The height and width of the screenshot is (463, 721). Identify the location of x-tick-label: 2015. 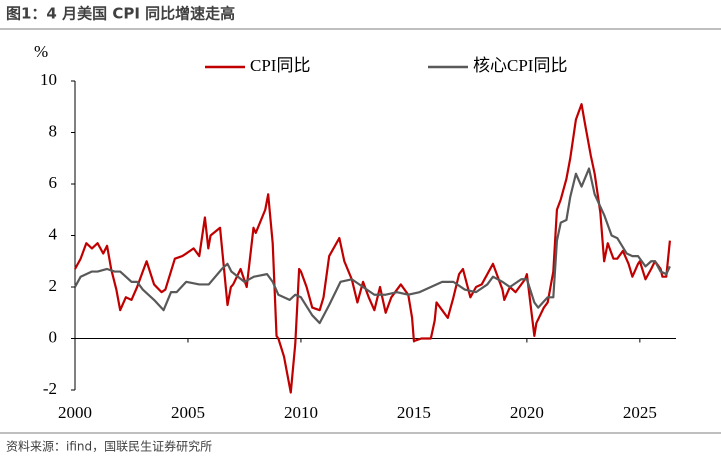
(414, 412).